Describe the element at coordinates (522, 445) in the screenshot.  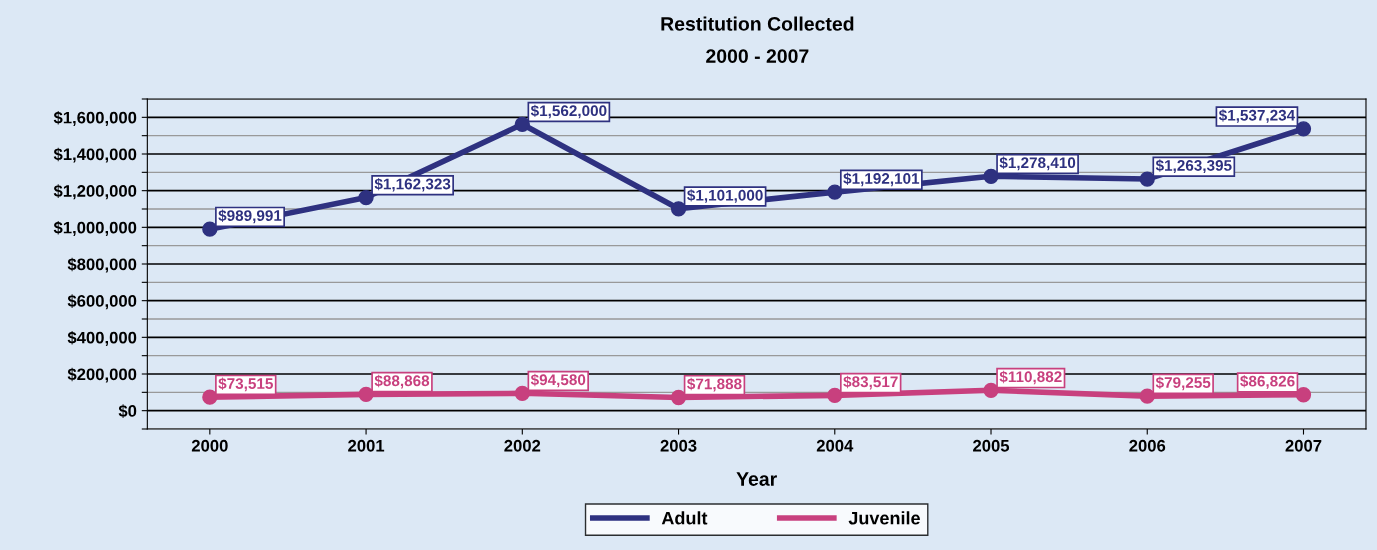
I see `x-tick-label: 2002` at that location.